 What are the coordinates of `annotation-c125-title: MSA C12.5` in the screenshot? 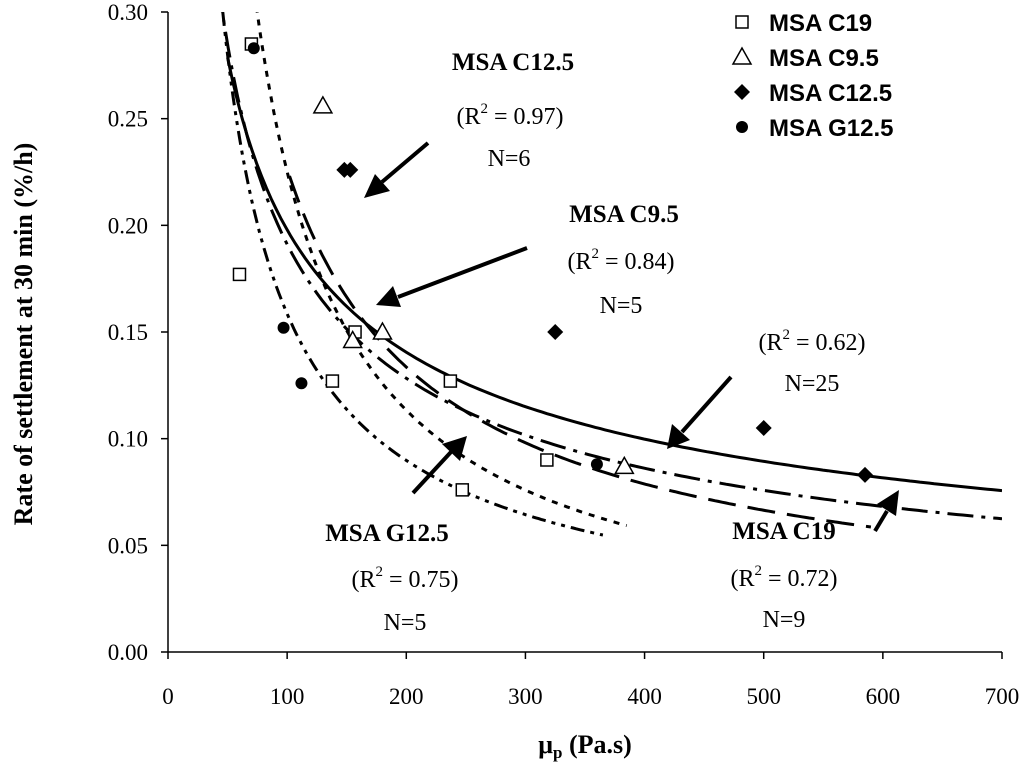 It's located at (513, 62).